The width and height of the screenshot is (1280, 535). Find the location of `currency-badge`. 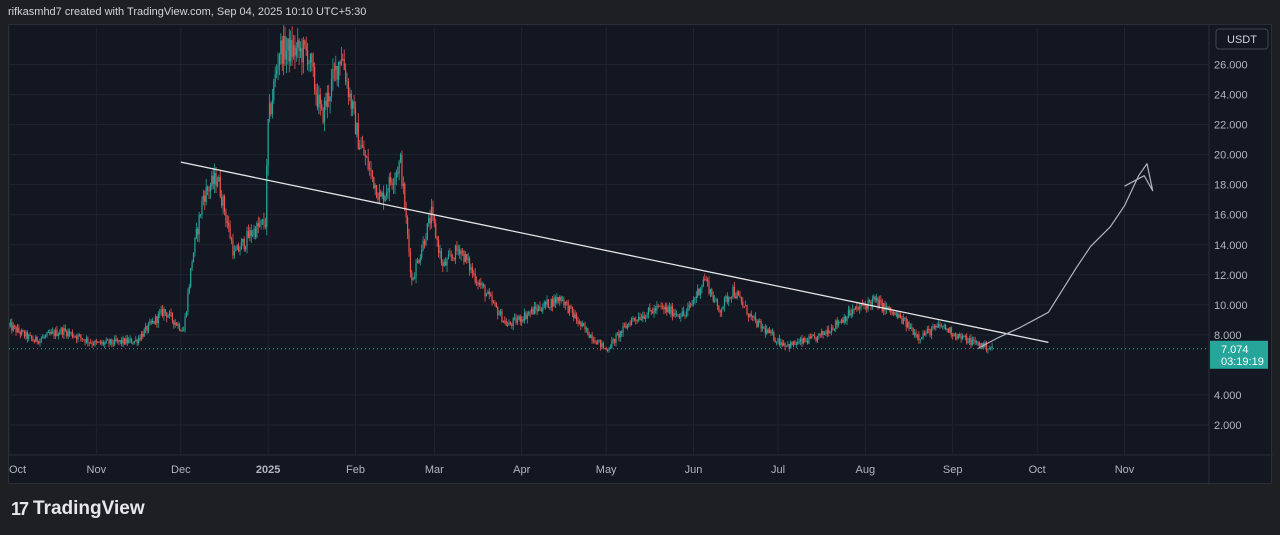

currency-badge is located at coordinates (1242, 39).